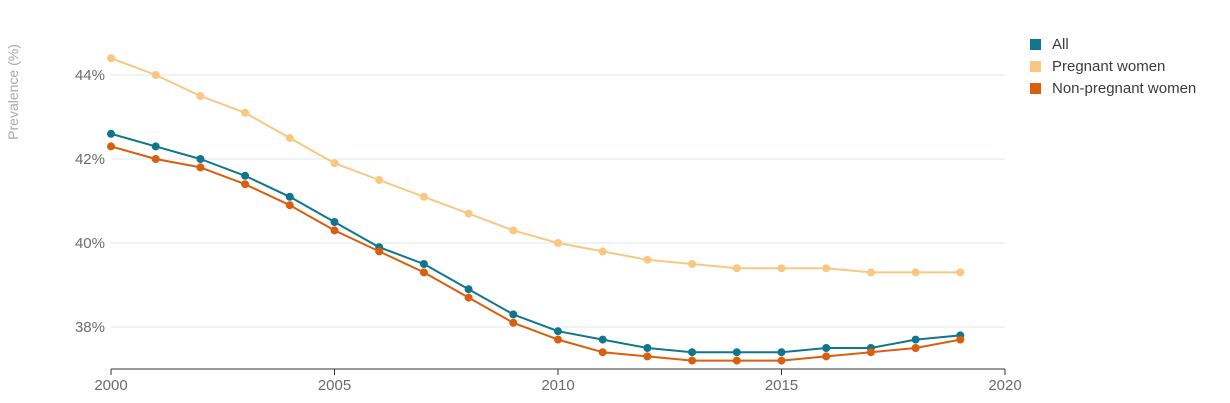  I want to click on legend-item: All, so click(1113, 44).